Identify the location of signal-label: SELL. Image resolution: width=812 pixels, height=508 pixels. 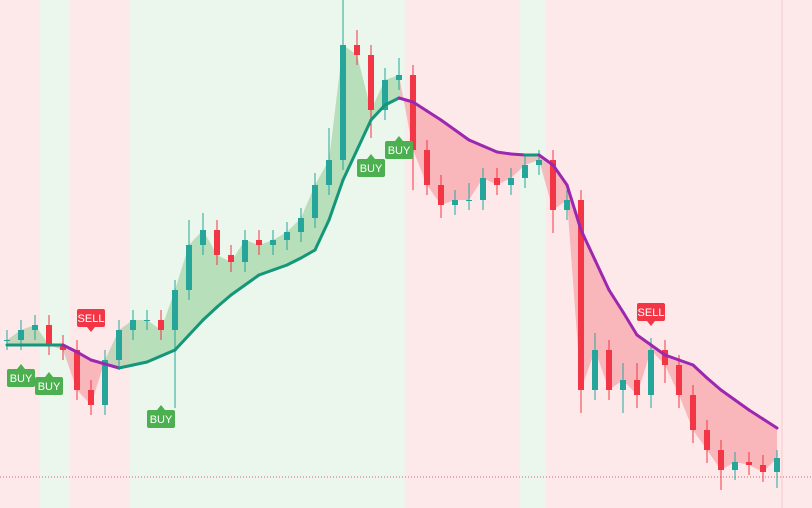
(651, 314).